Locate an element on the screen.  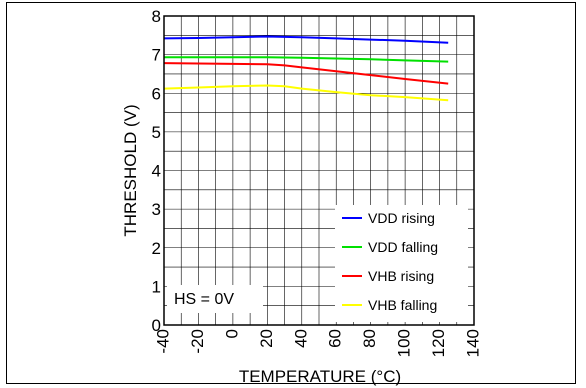
series-line-vdd-falling is located at coordinates (306, 59).